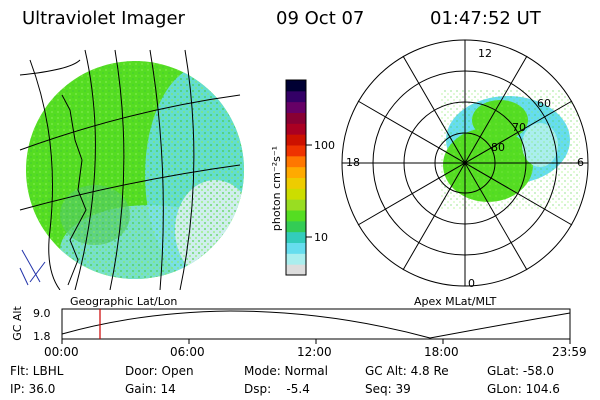 This screenshot has width=600, height=400. What do you see at coordinates (316, 326) in the screenshot?
I see `altitude-plot` at bounding box center [316, 326].